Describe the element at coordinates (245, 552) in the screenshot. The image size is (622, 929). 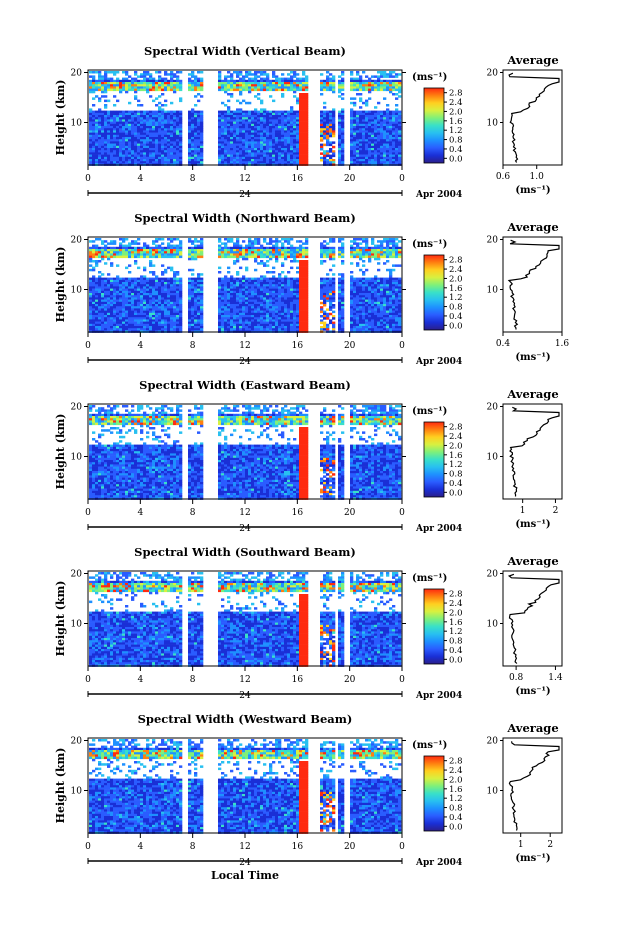
I see `panel-title: Spectral Width (Southward Beam)` at that location.